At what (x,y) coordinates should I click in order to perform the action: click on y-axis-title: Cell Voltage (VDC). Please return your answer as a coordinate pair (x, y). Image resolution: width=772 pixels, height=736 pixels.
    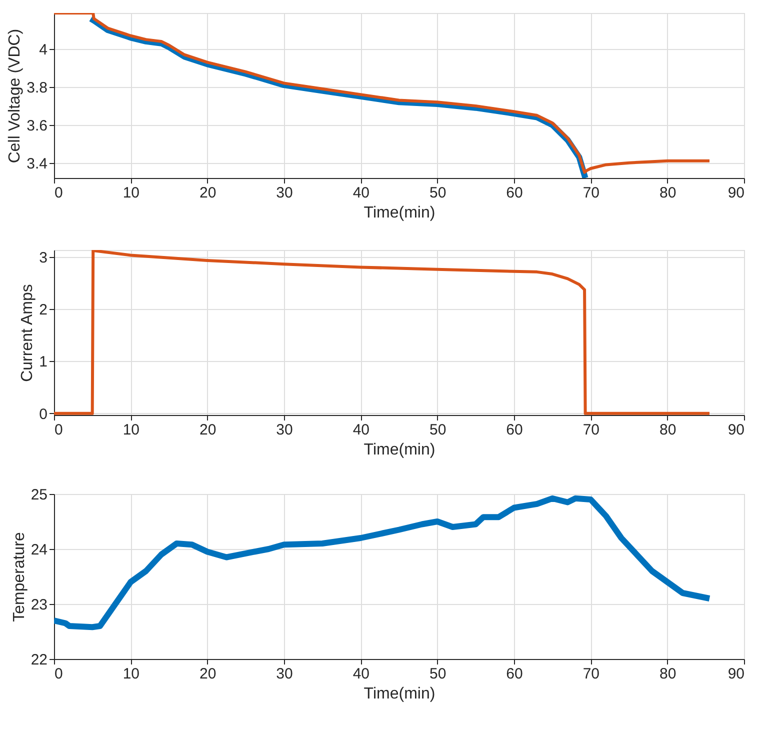
    Looking at the image, I should click on (15, 96).